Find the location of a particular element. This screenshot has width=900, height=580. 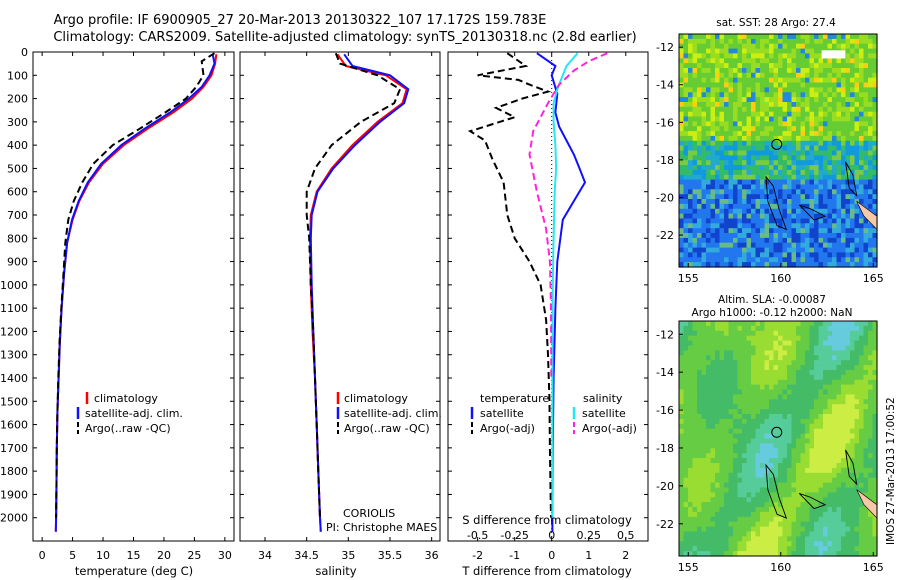

y-tick-label: 700 is located at coordinates (17, 215).